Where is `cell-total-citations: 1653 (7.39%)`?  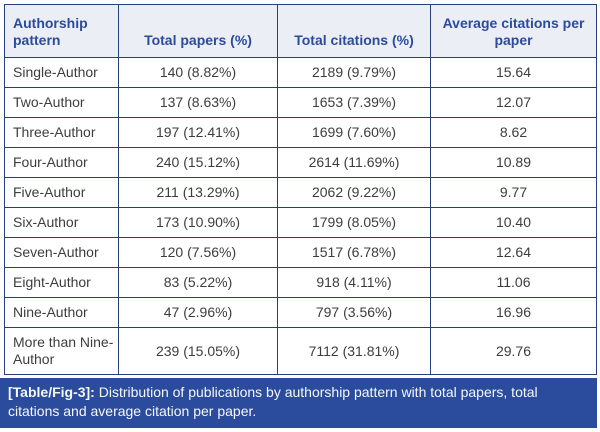 cell-total-citations: 1653 (7.39%) is located at coordinates (354, 102).